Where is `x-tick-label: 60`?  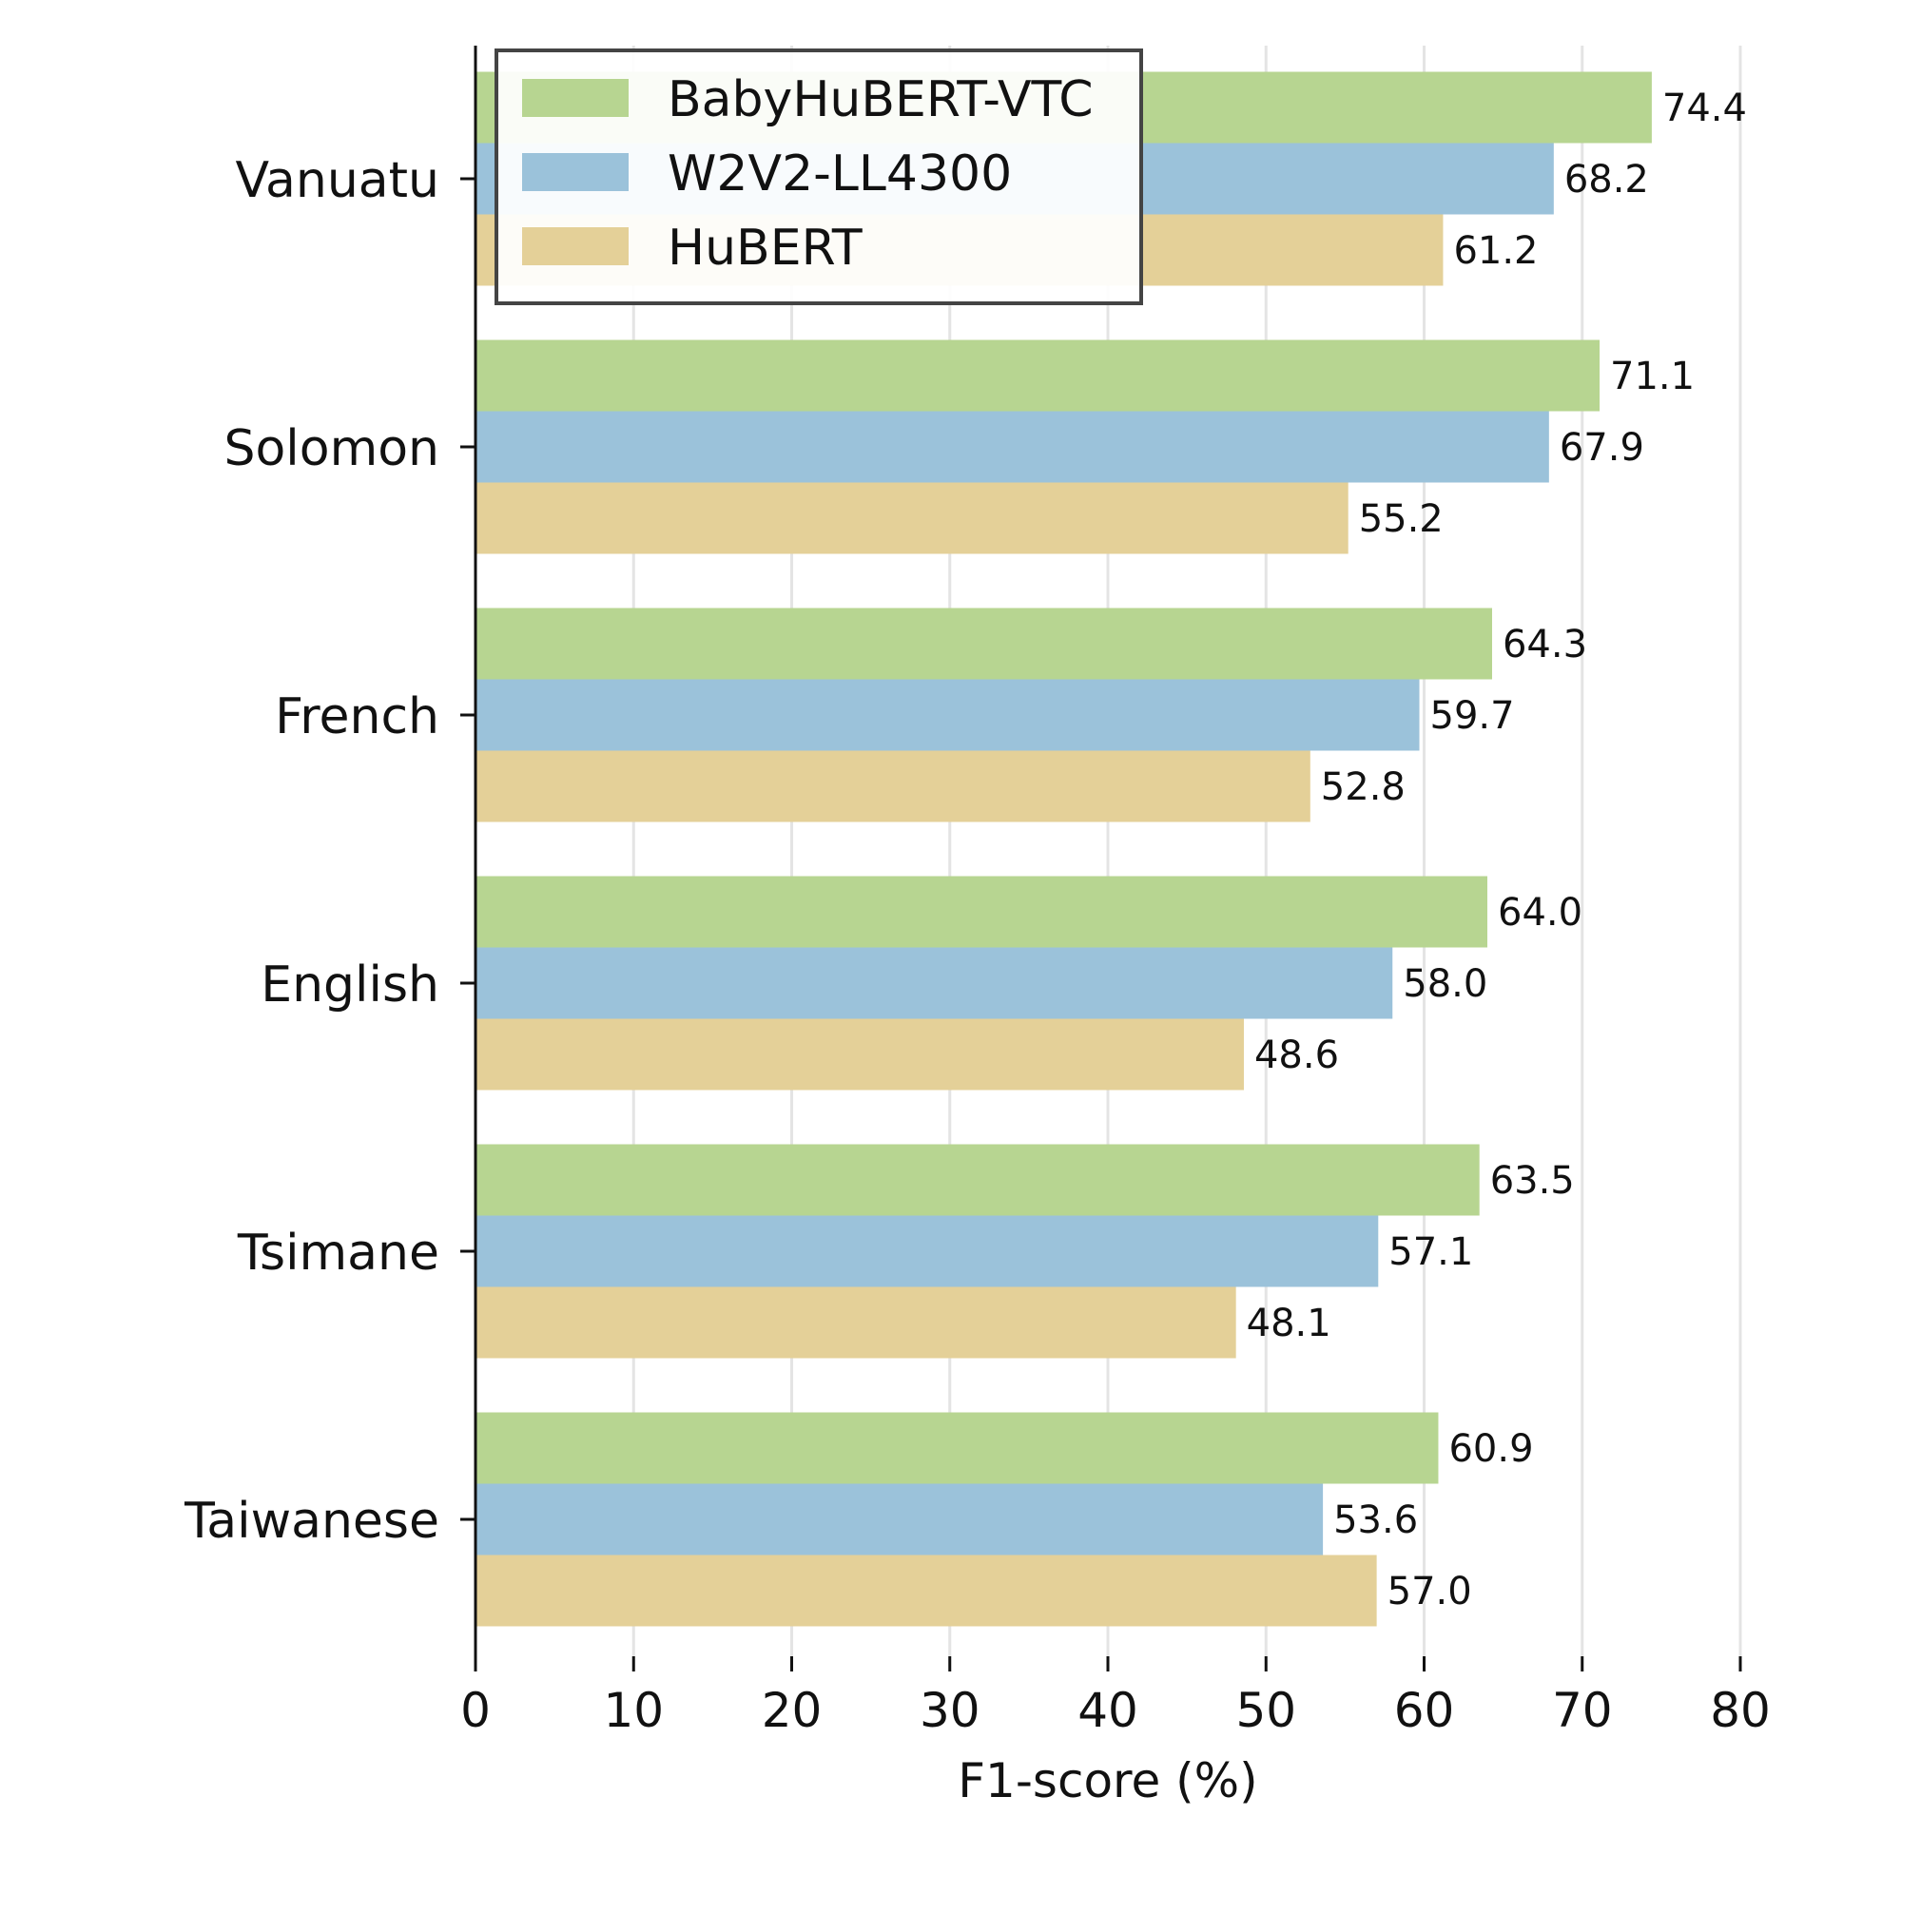 x-tick-label: 60 is located at coordinates (1424, 1710).